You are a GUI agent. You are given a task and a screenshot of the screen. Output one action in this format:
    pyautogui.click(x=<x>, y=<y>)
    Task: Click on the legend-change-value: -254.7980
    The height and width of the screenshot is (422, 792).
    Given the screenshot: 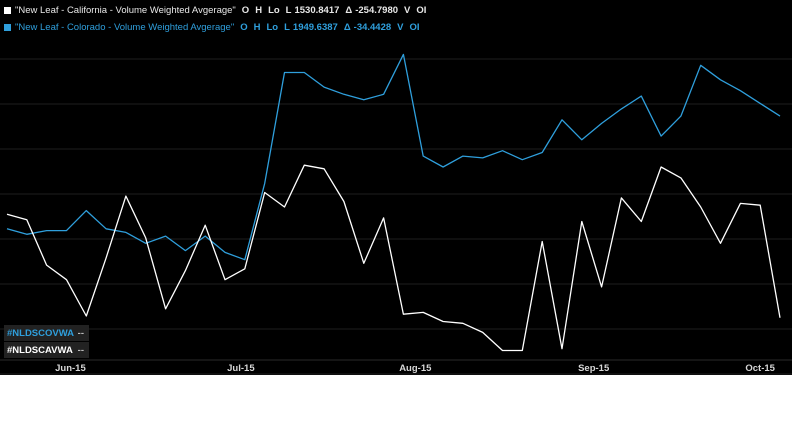 What is the action you would take?
    pyautogui.click(x=377, y=10)
    